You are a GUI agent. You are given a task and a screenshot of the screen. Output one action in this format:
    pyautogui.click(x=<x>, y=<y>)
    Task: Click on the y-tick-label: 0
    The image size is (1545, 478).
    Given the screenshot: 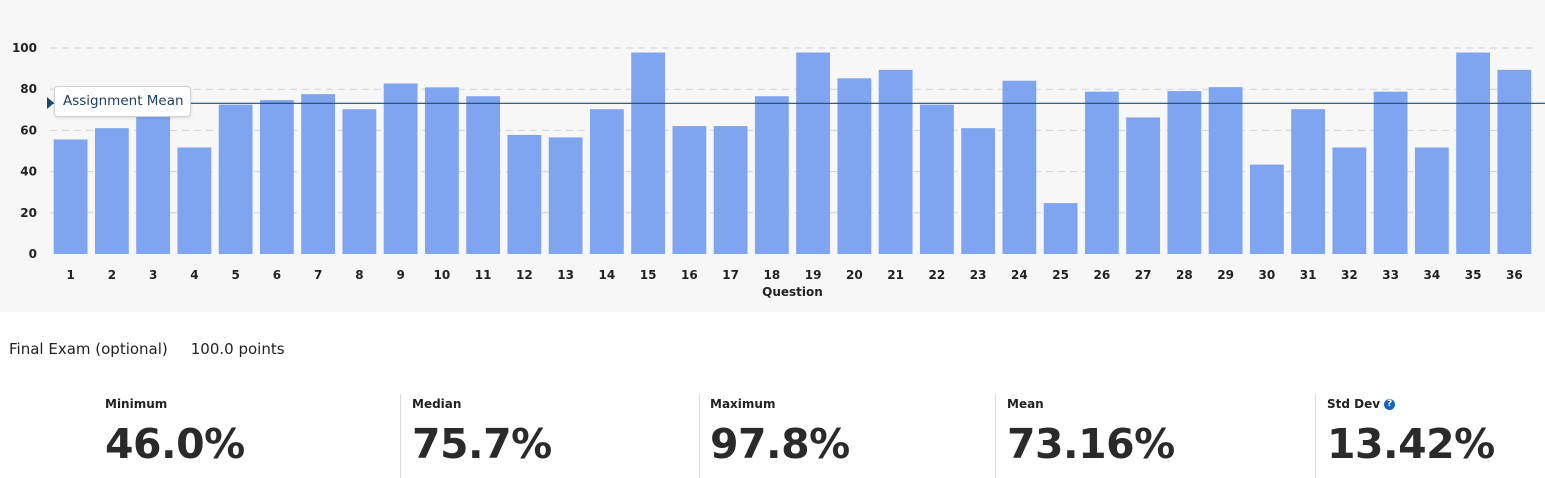 What is the action you would take?
    pyautogui.click(x=33, y=254)
    